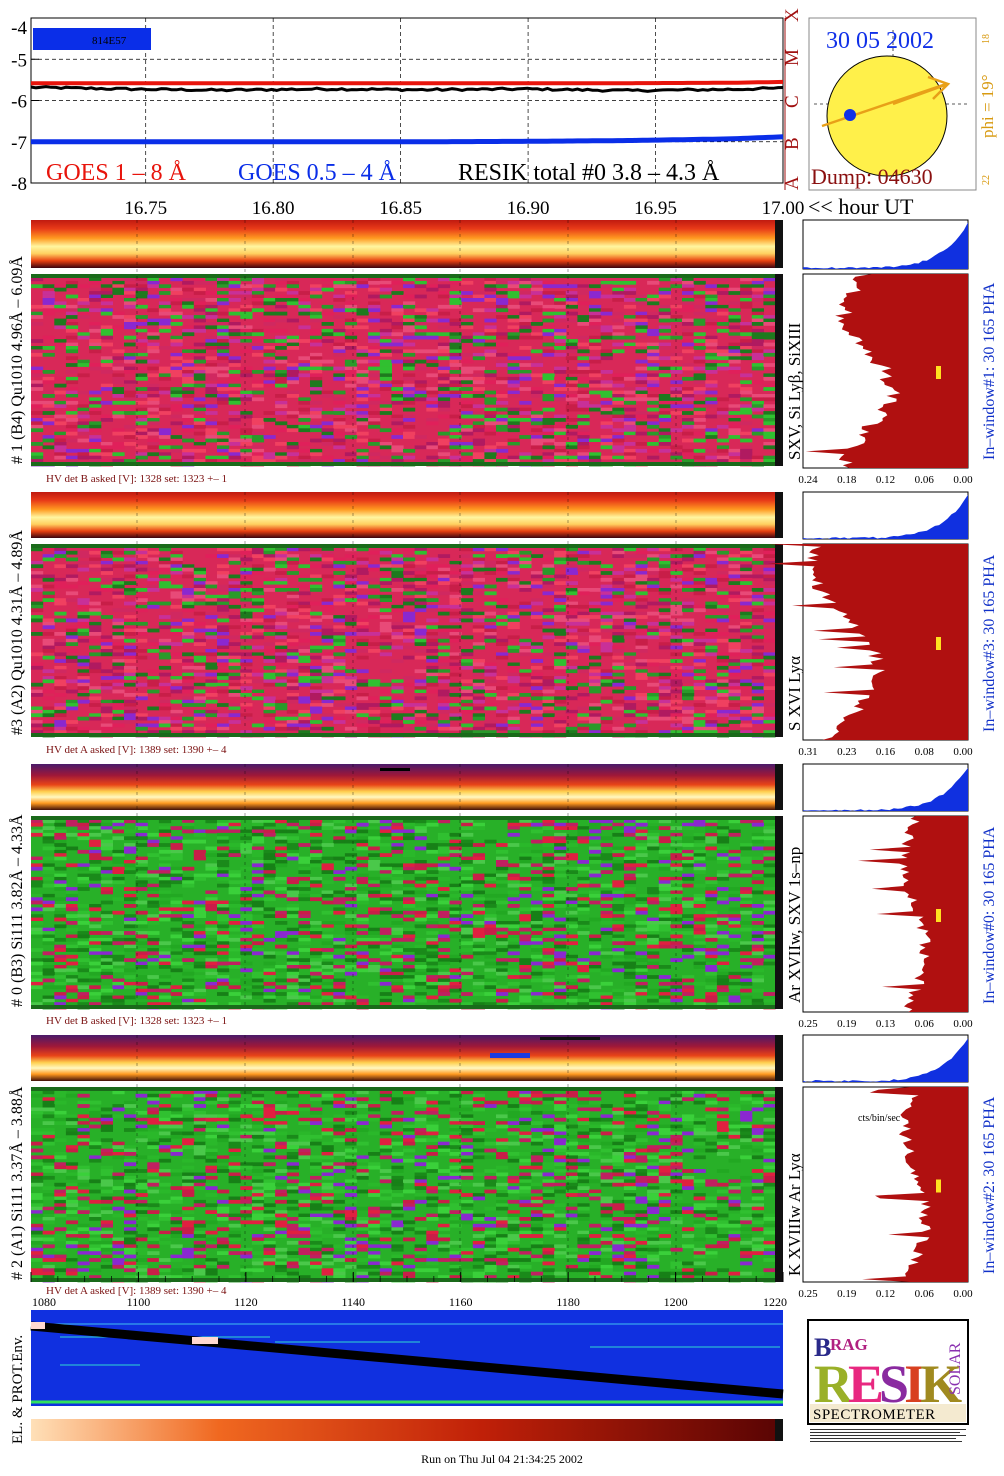 This screenshot has width=1004, height=1476. I want to click on time-axis: 16.75 16.80 16.85 16.90 16.95 17.00, so click(464, 208).